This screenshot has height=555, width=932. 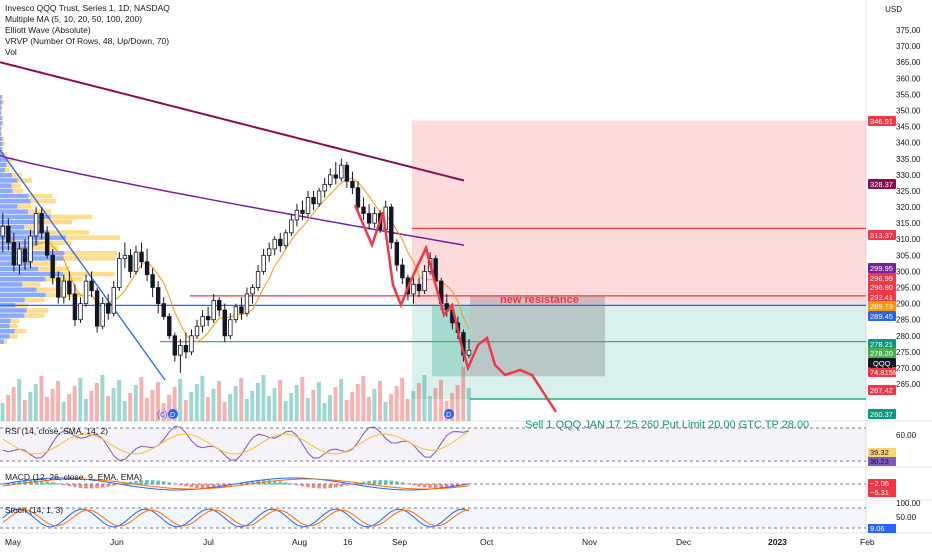 I want to click on currency-label: USD, so click(x=893, y=9).